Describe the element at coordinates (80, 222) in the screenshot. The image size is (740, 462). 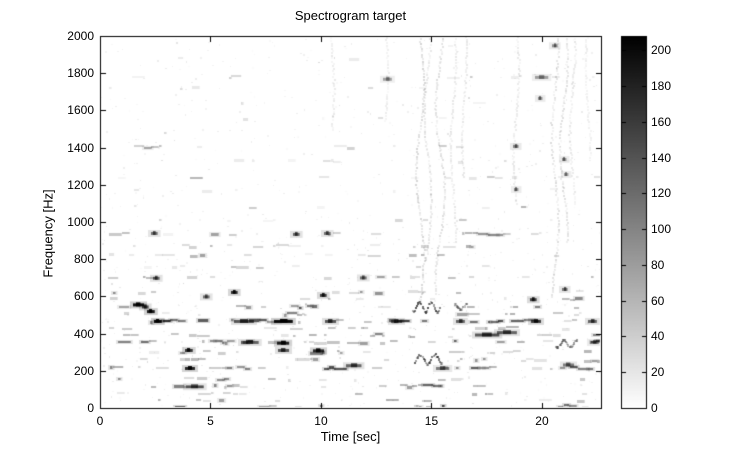
I see `y-tick-label: 1000` at that location.